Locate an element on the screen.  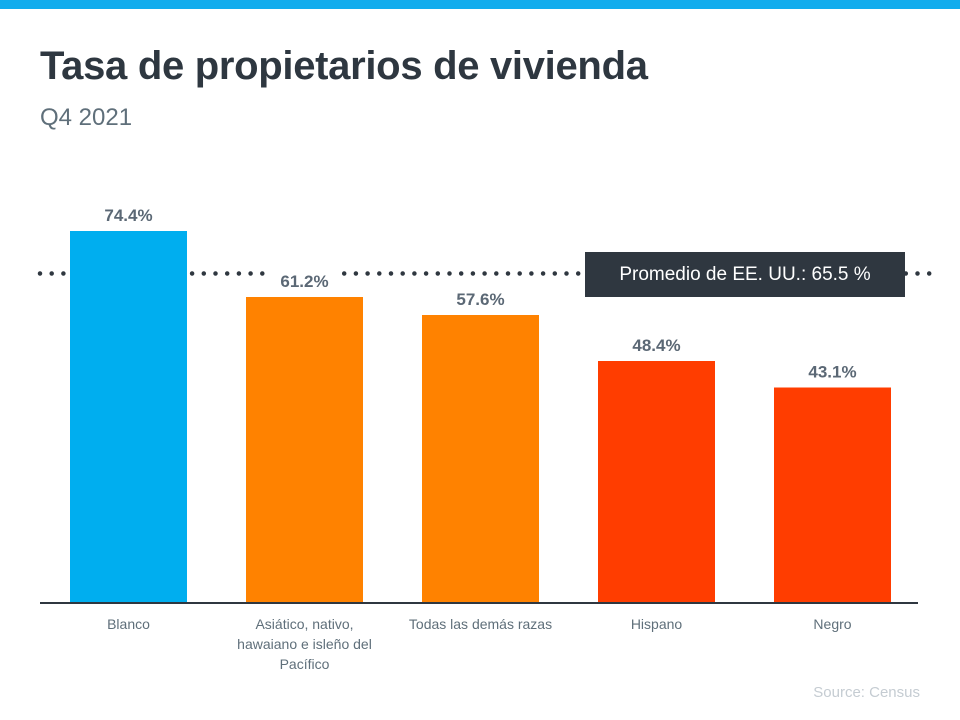
average-label: Promedio de EE. UU.: 65.5 % is located at coordinates (745, 274).